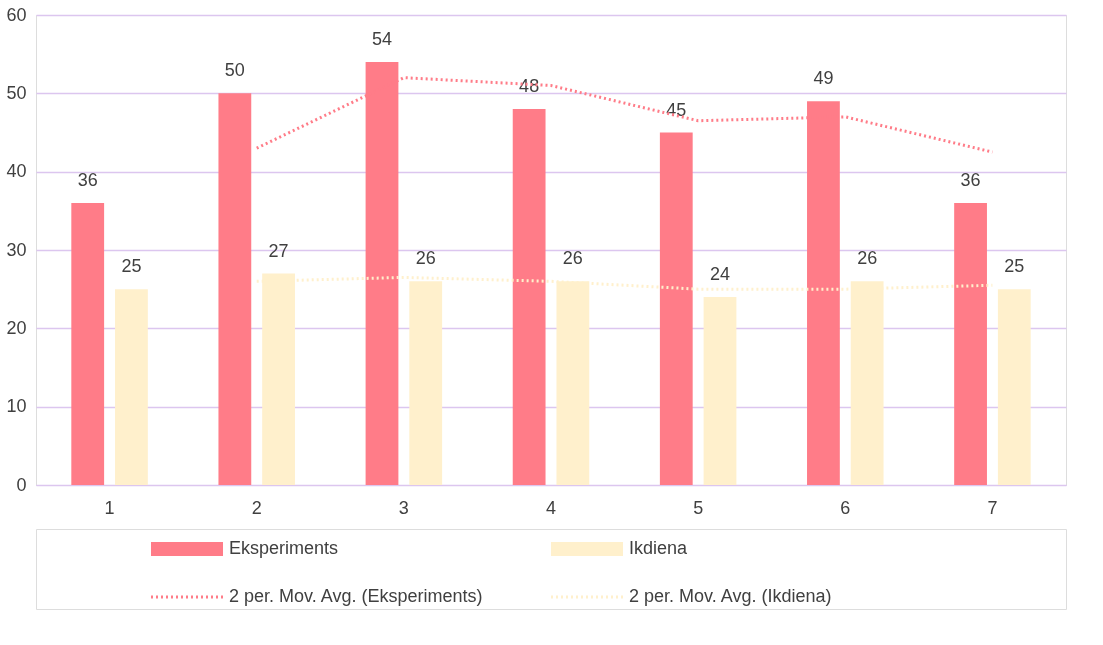 This screenshot has height=645, width=1103. What do you see at coordinates (659, 548) in the screenshot?
I see `legend-label: Ikdiena` at bounding box center [659, 548].